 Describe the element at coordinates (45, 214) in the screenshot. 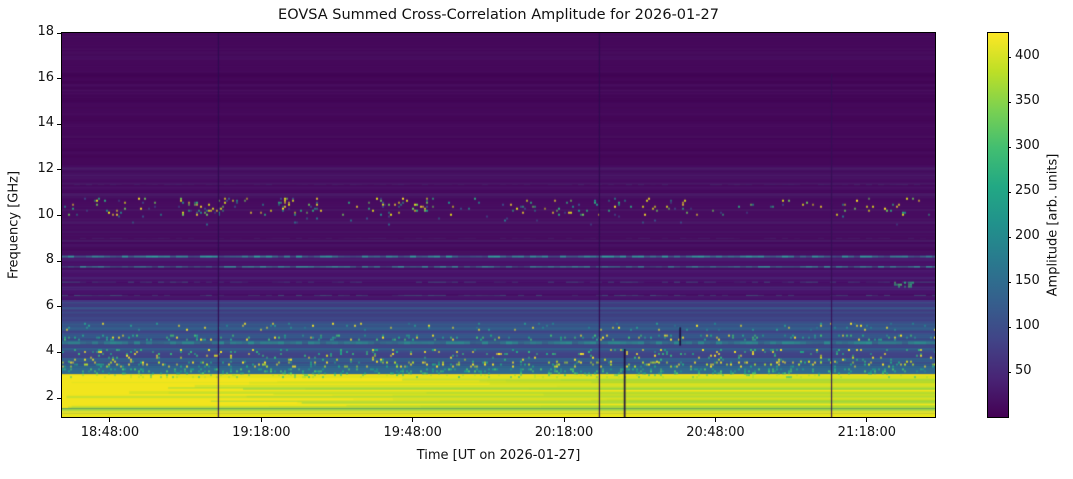

I see `y-tick-label: 10` at that location.